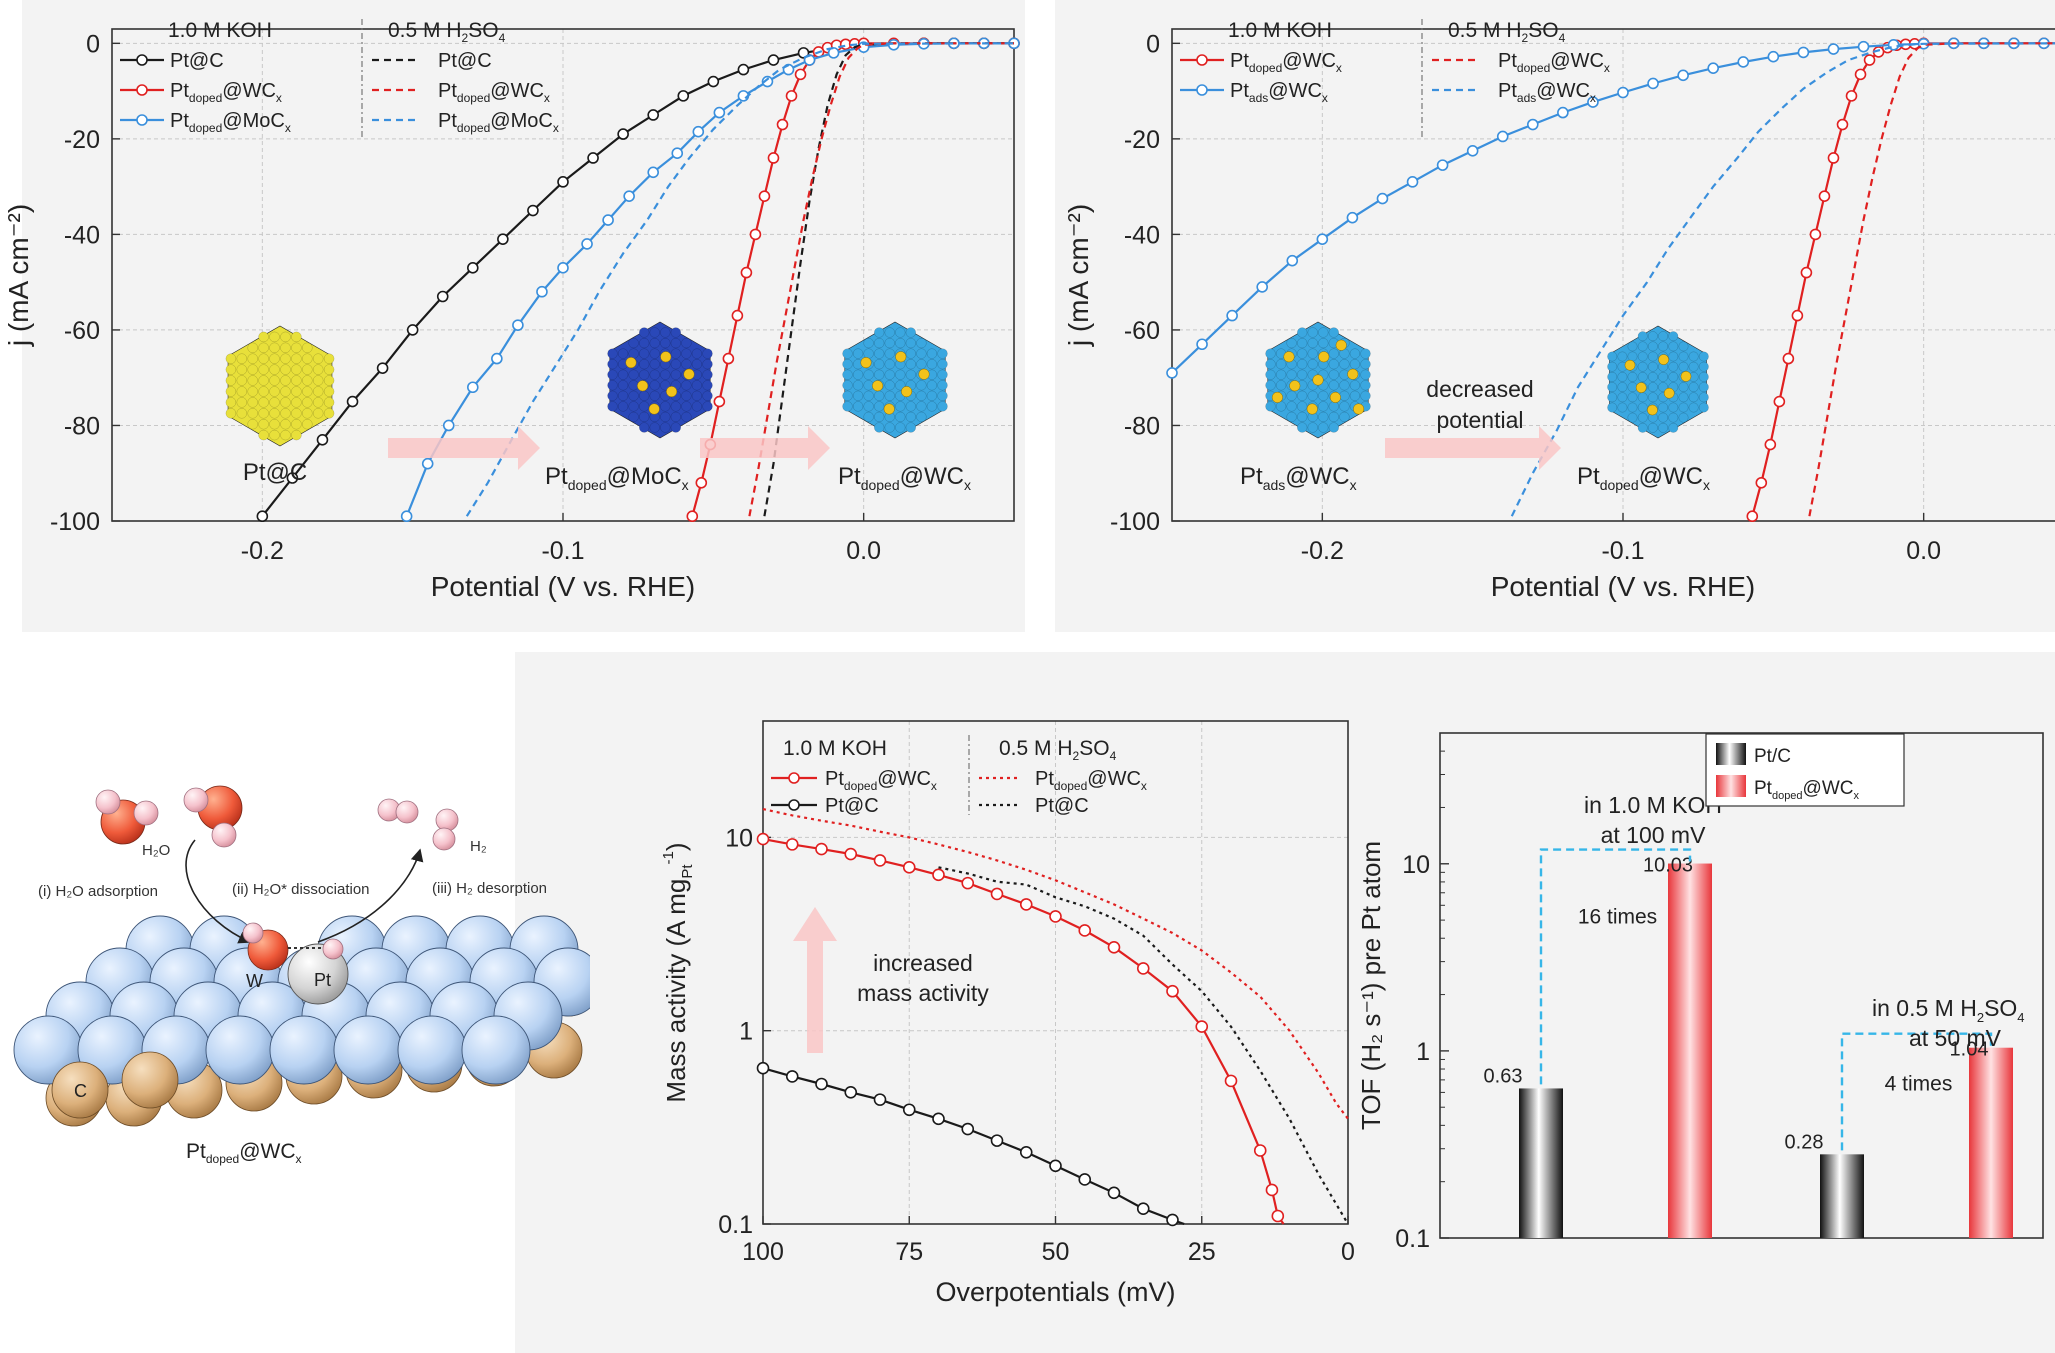  I want to click on inset-label-pt-moc: Ptdoped@MoCx, so click(617, 478).